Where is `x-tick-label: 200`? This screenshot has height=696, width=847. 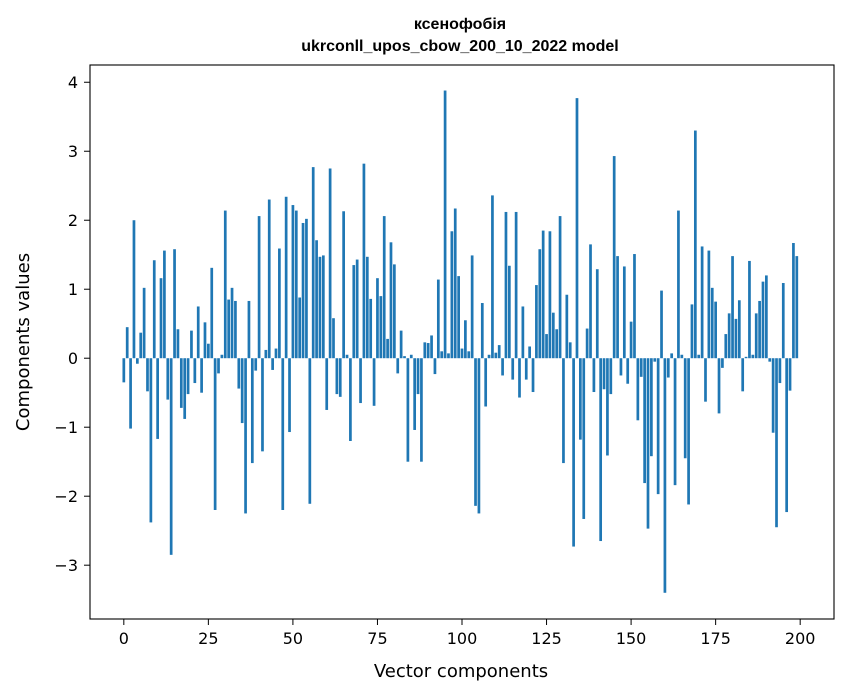
x-tick-label: 200 is located at coordinates (800, 638).